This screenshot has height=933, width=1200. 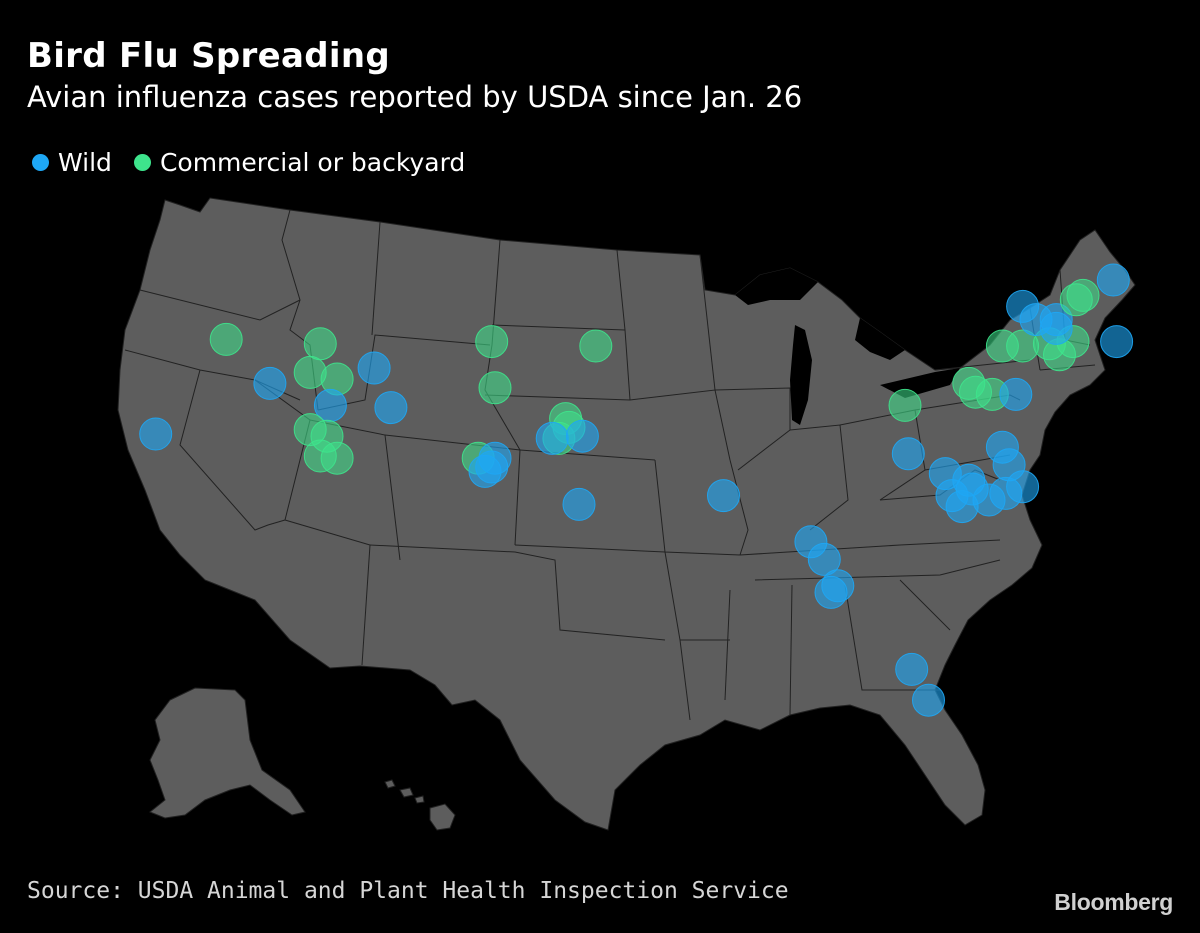 What do you see at coordinates (404, 791) in the screenshot?
I see `hawaii-islands` at bounding box center [404, 791].